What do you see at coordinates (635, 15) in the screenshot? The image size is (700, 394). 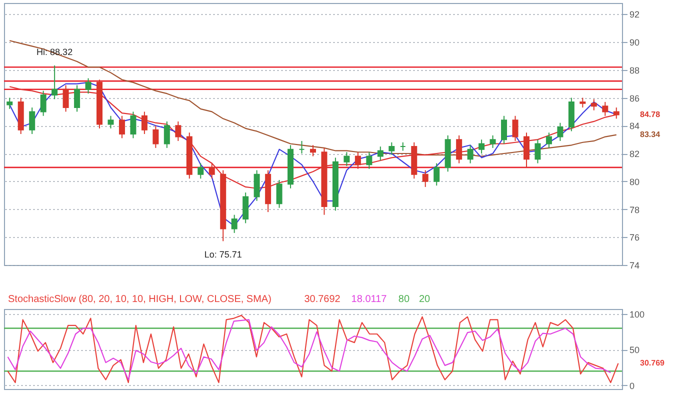 I see `y-tick-label: 92` at bounding box center [635, 15].